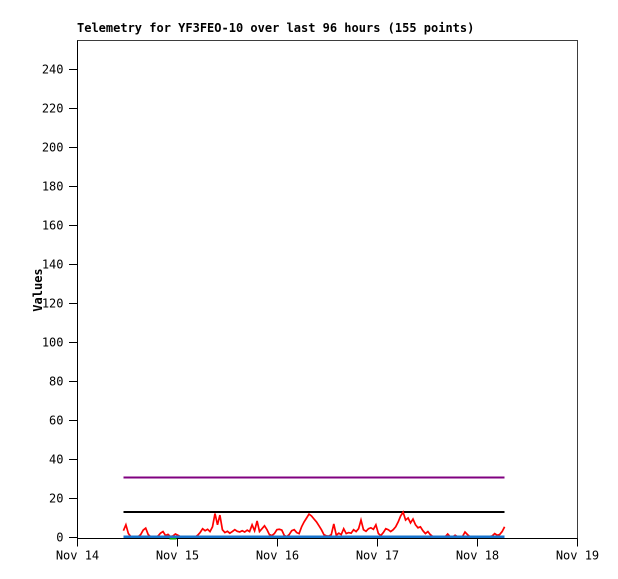 The image size is (618, 579). Describe the element at coordinates (177, 556) in the screenshot. I see `x-tick-label: Nov 15` at that location.